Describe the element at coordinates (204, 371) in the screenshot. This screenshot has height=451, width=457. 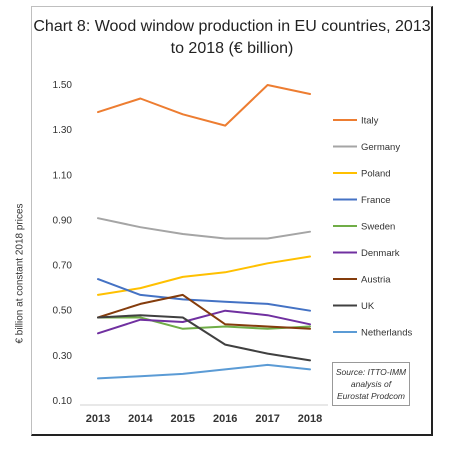
I see `series-line-netherlands` at that location.